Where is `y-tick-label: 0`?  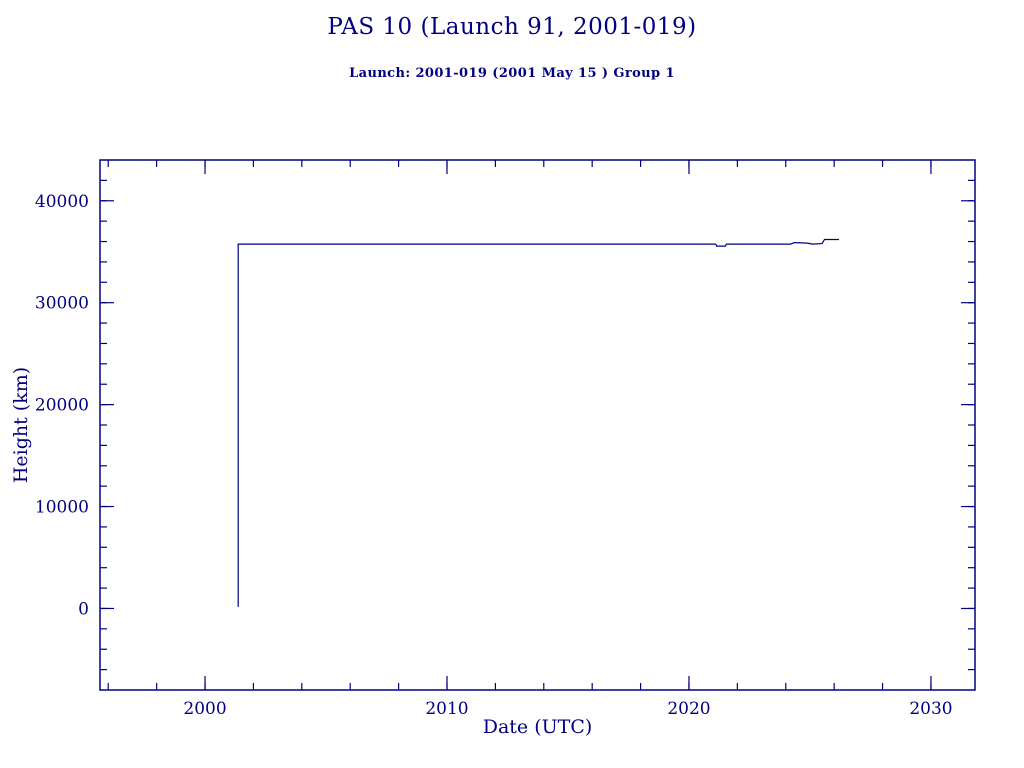
y-tick-label: 0 is located at coordinates (83, 609).